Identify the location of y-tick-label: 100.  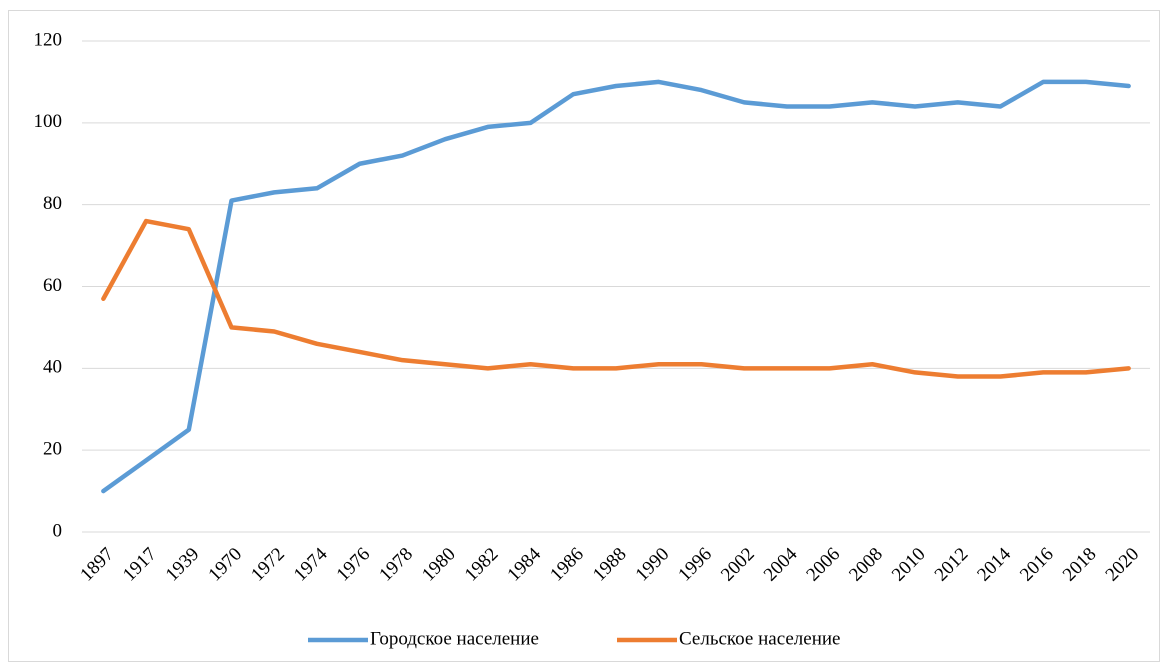
(48, 121).